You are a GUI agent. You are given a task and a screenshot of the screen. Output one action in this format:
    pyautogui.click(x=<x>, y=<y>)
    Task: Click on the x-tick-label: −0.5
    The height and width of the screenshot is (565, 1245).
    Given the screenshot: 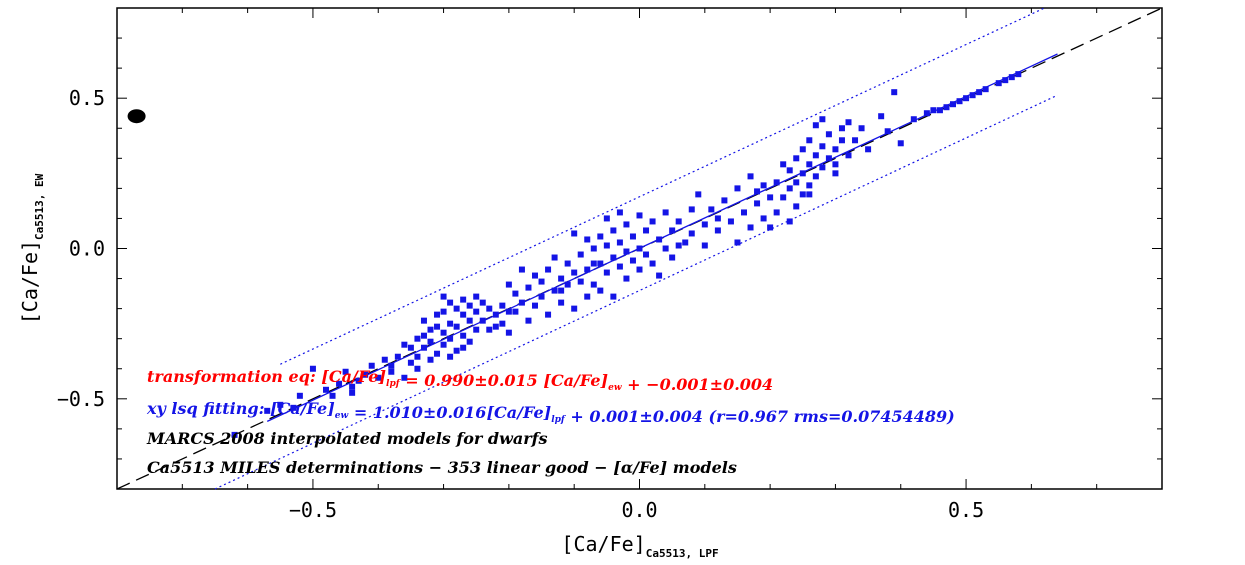 What is the action you would take?
    pyautogui.click(x=313, y=510)
    